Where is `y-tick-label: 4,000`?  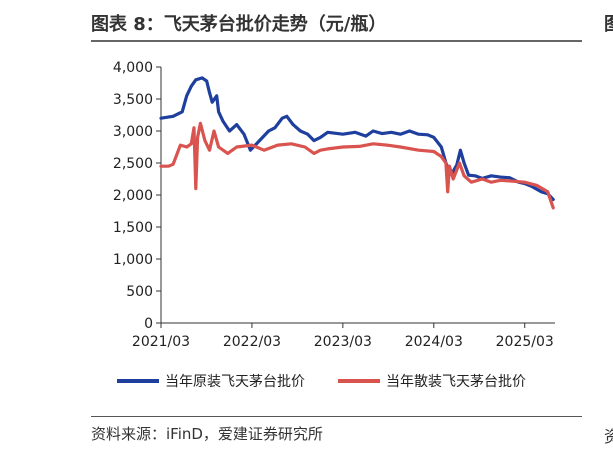 y-tick-label: 4,000 is located at coordinates (133, 68).